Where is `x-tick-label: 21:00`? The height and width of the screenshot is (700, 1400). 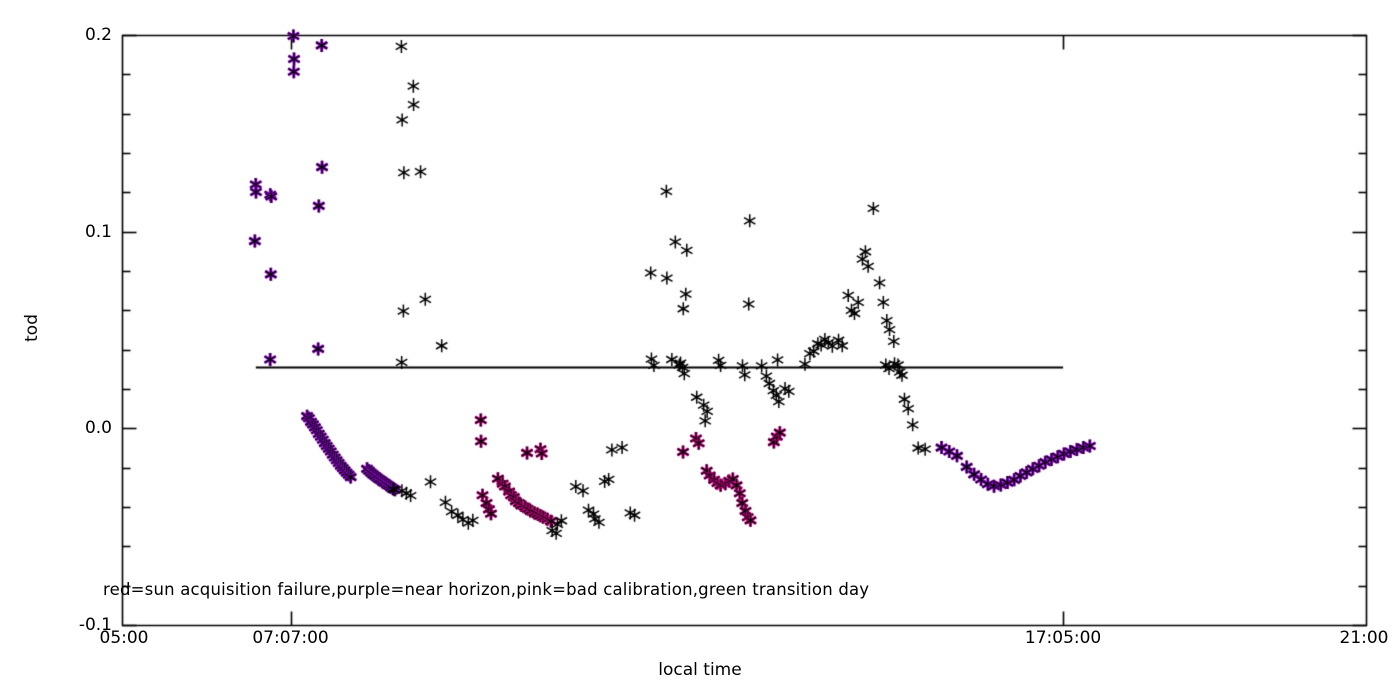 x-tick-label: 21:00 is located at coordinates (1364, 638).